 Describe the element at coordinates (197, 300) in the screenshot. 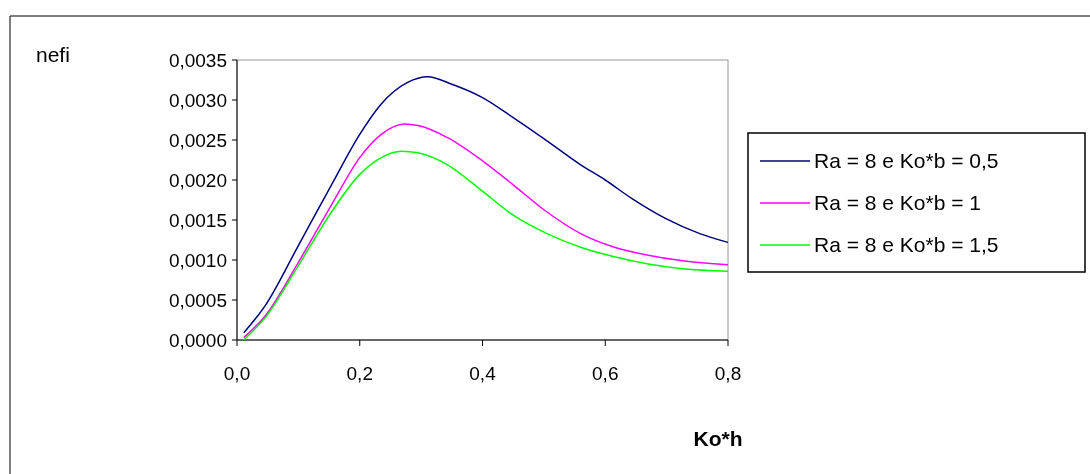

I see `y-tick-label: 0,0005` at that location.